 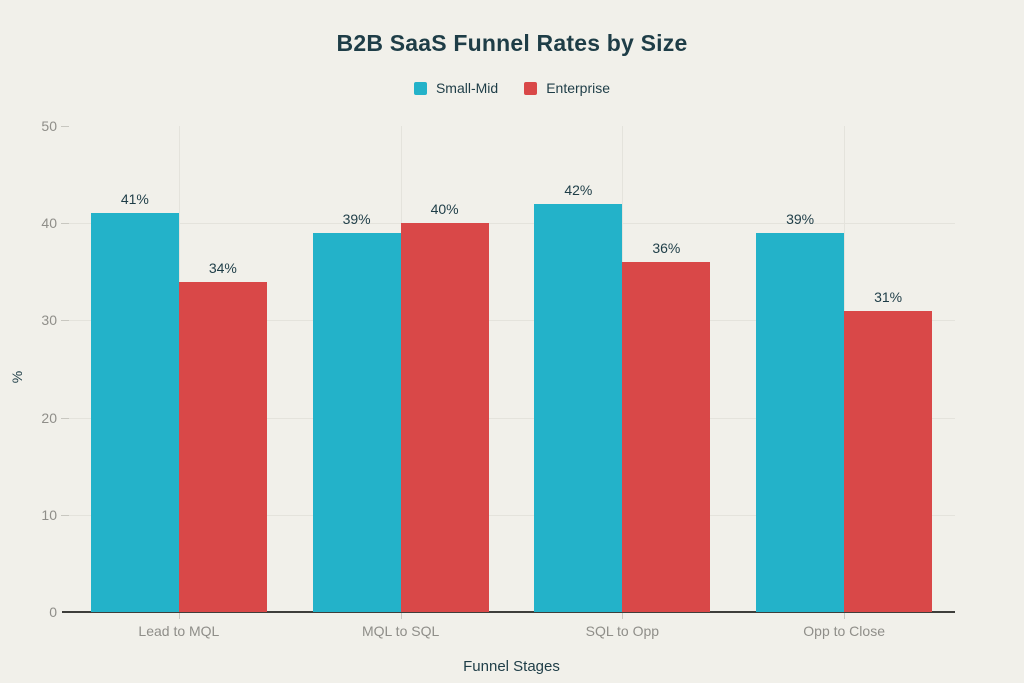 I want to click on bar-enterprise-lead-to-mql, so click(x=222, y=446).